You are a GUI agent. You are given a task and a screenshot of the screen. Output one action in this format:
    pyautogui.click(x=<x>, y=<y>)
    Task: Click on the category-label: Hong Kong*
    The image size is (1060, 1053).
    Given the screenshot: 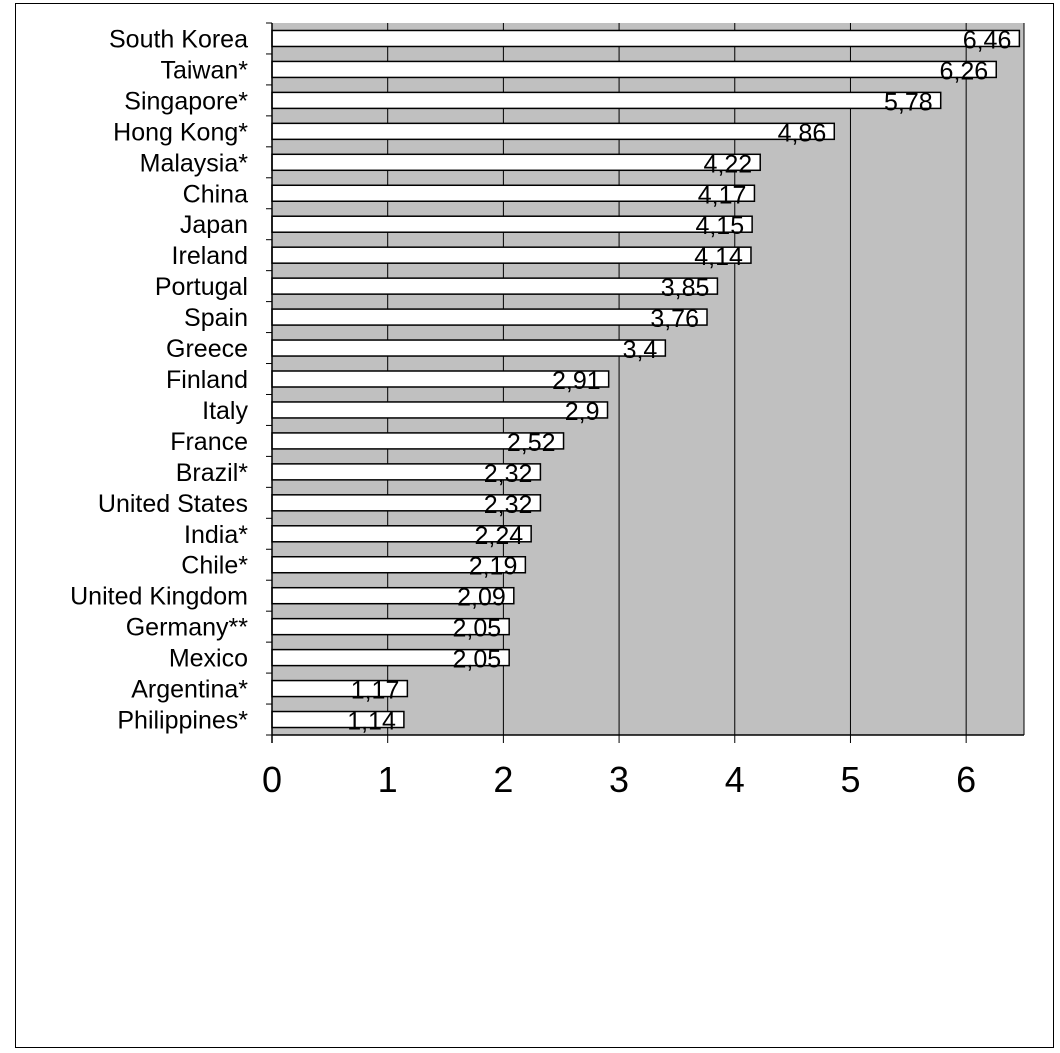 What is the action you would take?
    pyautogui.click(x=180, y=132)
    